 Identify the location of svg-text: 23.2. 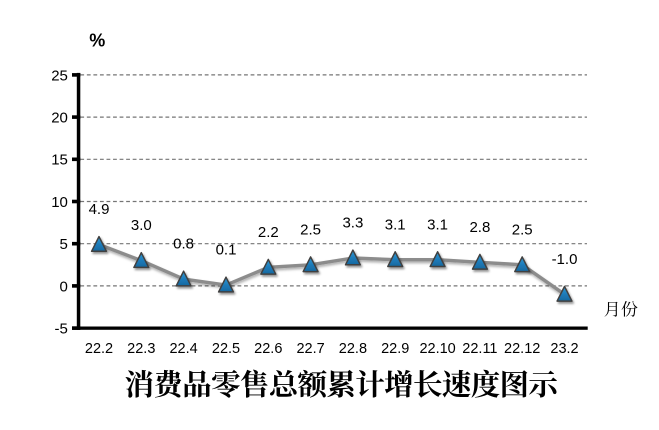
(564, 349).